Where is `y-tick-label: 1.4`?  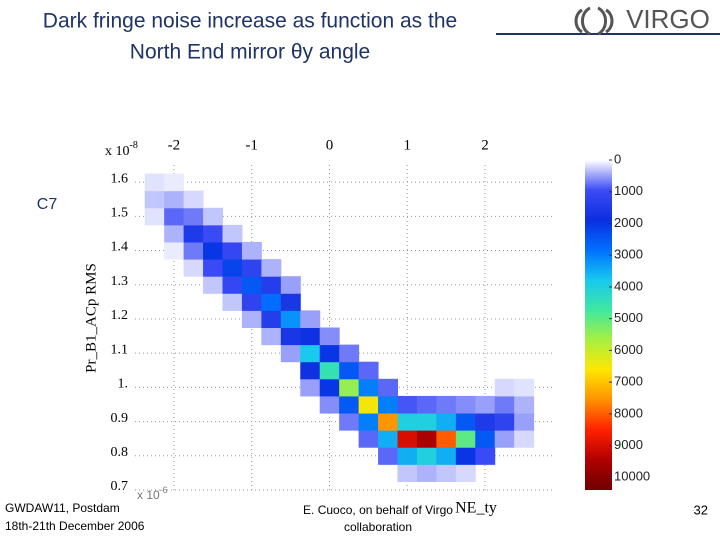 y-tick-label: 1.4 is located at coordinates (120, 247).